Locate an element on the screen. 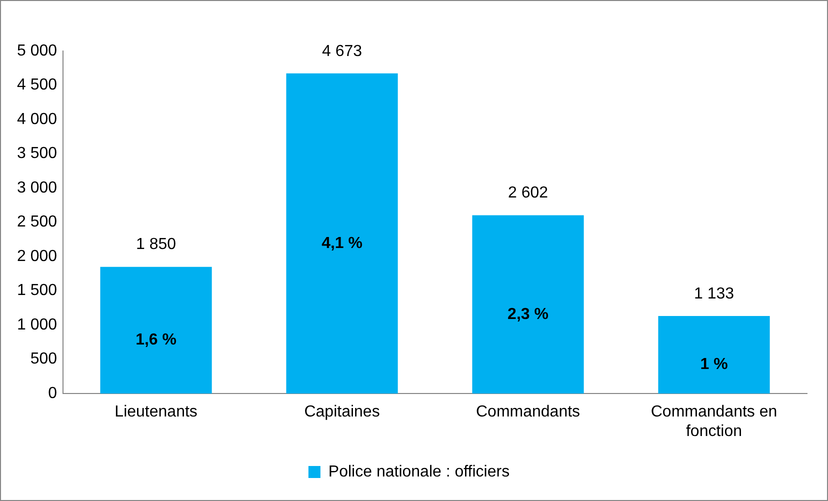 The width and height of the screenshot is (828, 501). legend-label: Police nationale : officiers is located at coordinates (419, 471).